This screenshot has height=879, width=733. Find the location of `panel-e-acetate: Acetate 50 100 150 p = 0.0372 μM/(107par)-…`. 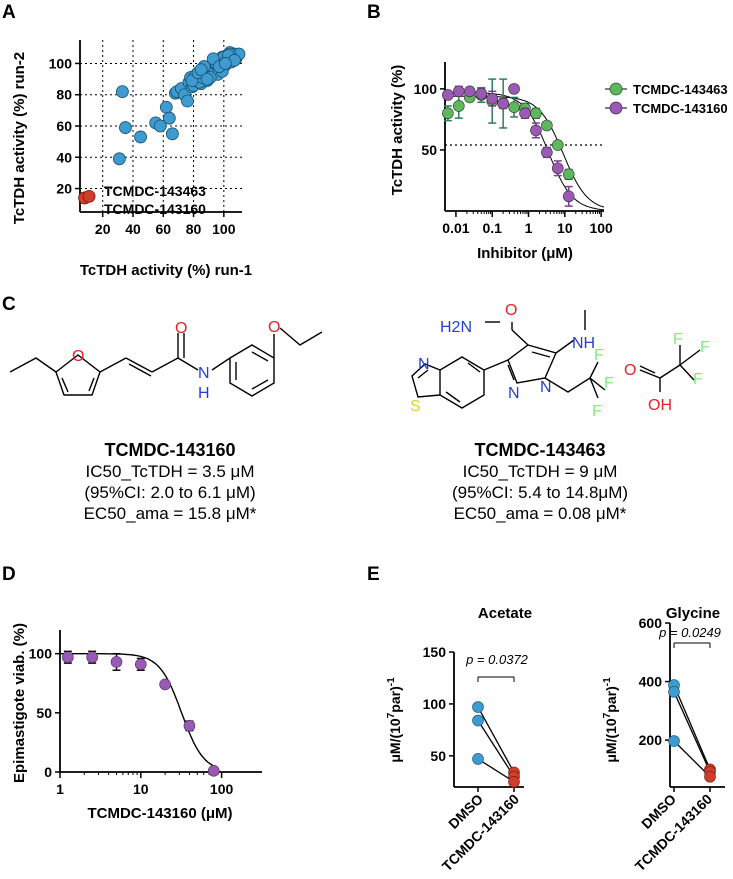

panel-e-acetate: Acetate 50 100 150 p = 0.0372 μM/(107par)-… is located at coordinates (459, 739).